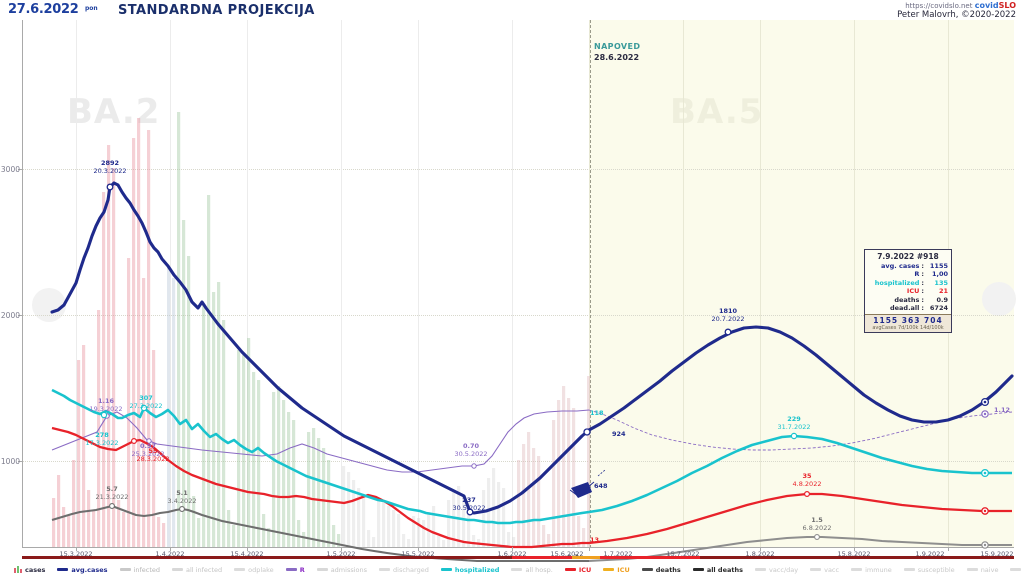  Describe the element at coordinates (817, 524) in the screenshot. I see `annotation-fc-peak-deaths: 1.5 6.8.2022` at that location.